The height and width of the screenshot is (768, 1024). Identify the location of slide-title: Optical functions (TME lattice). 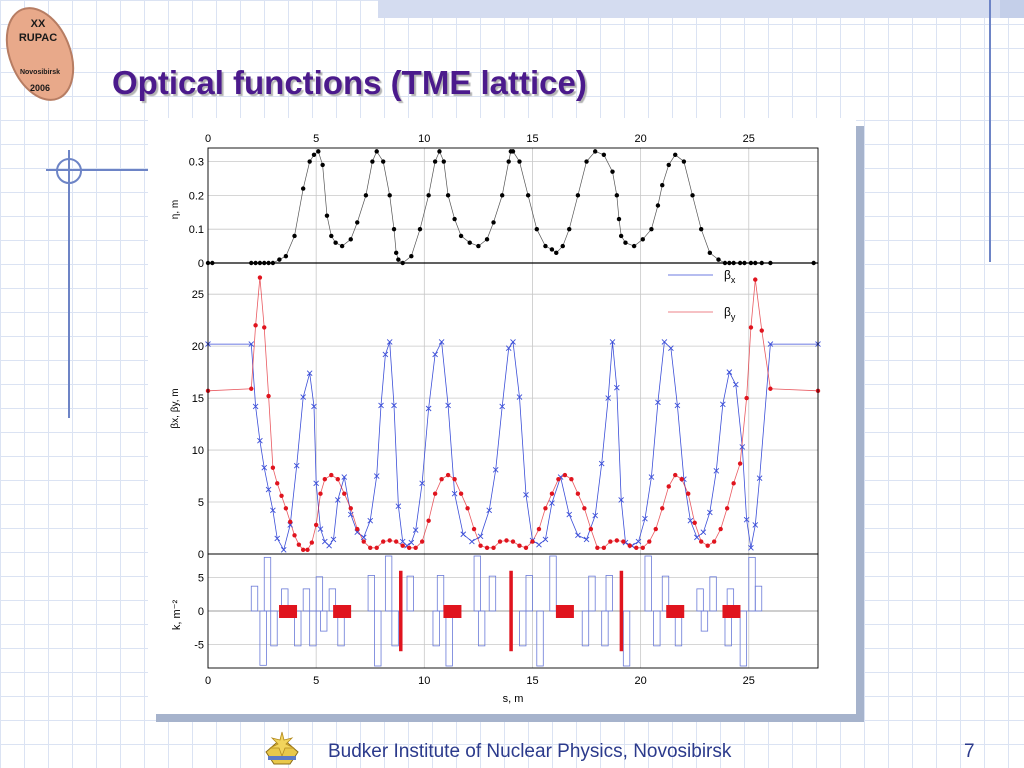
(349, 82).